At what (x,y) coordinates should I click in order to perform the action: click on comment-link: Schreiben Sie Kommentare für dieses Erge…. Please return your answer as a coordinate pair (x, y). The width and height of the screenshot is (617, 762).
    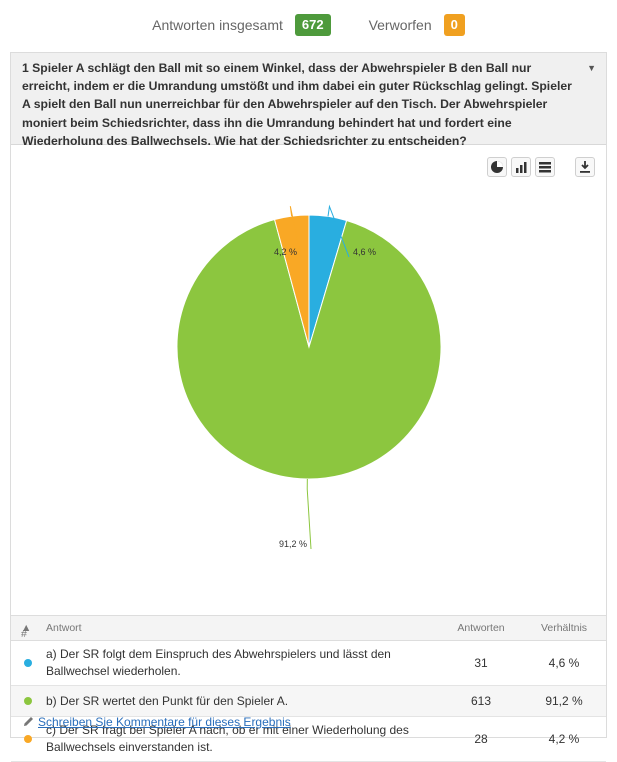
    Looking at the image, I should click on (164, 722).